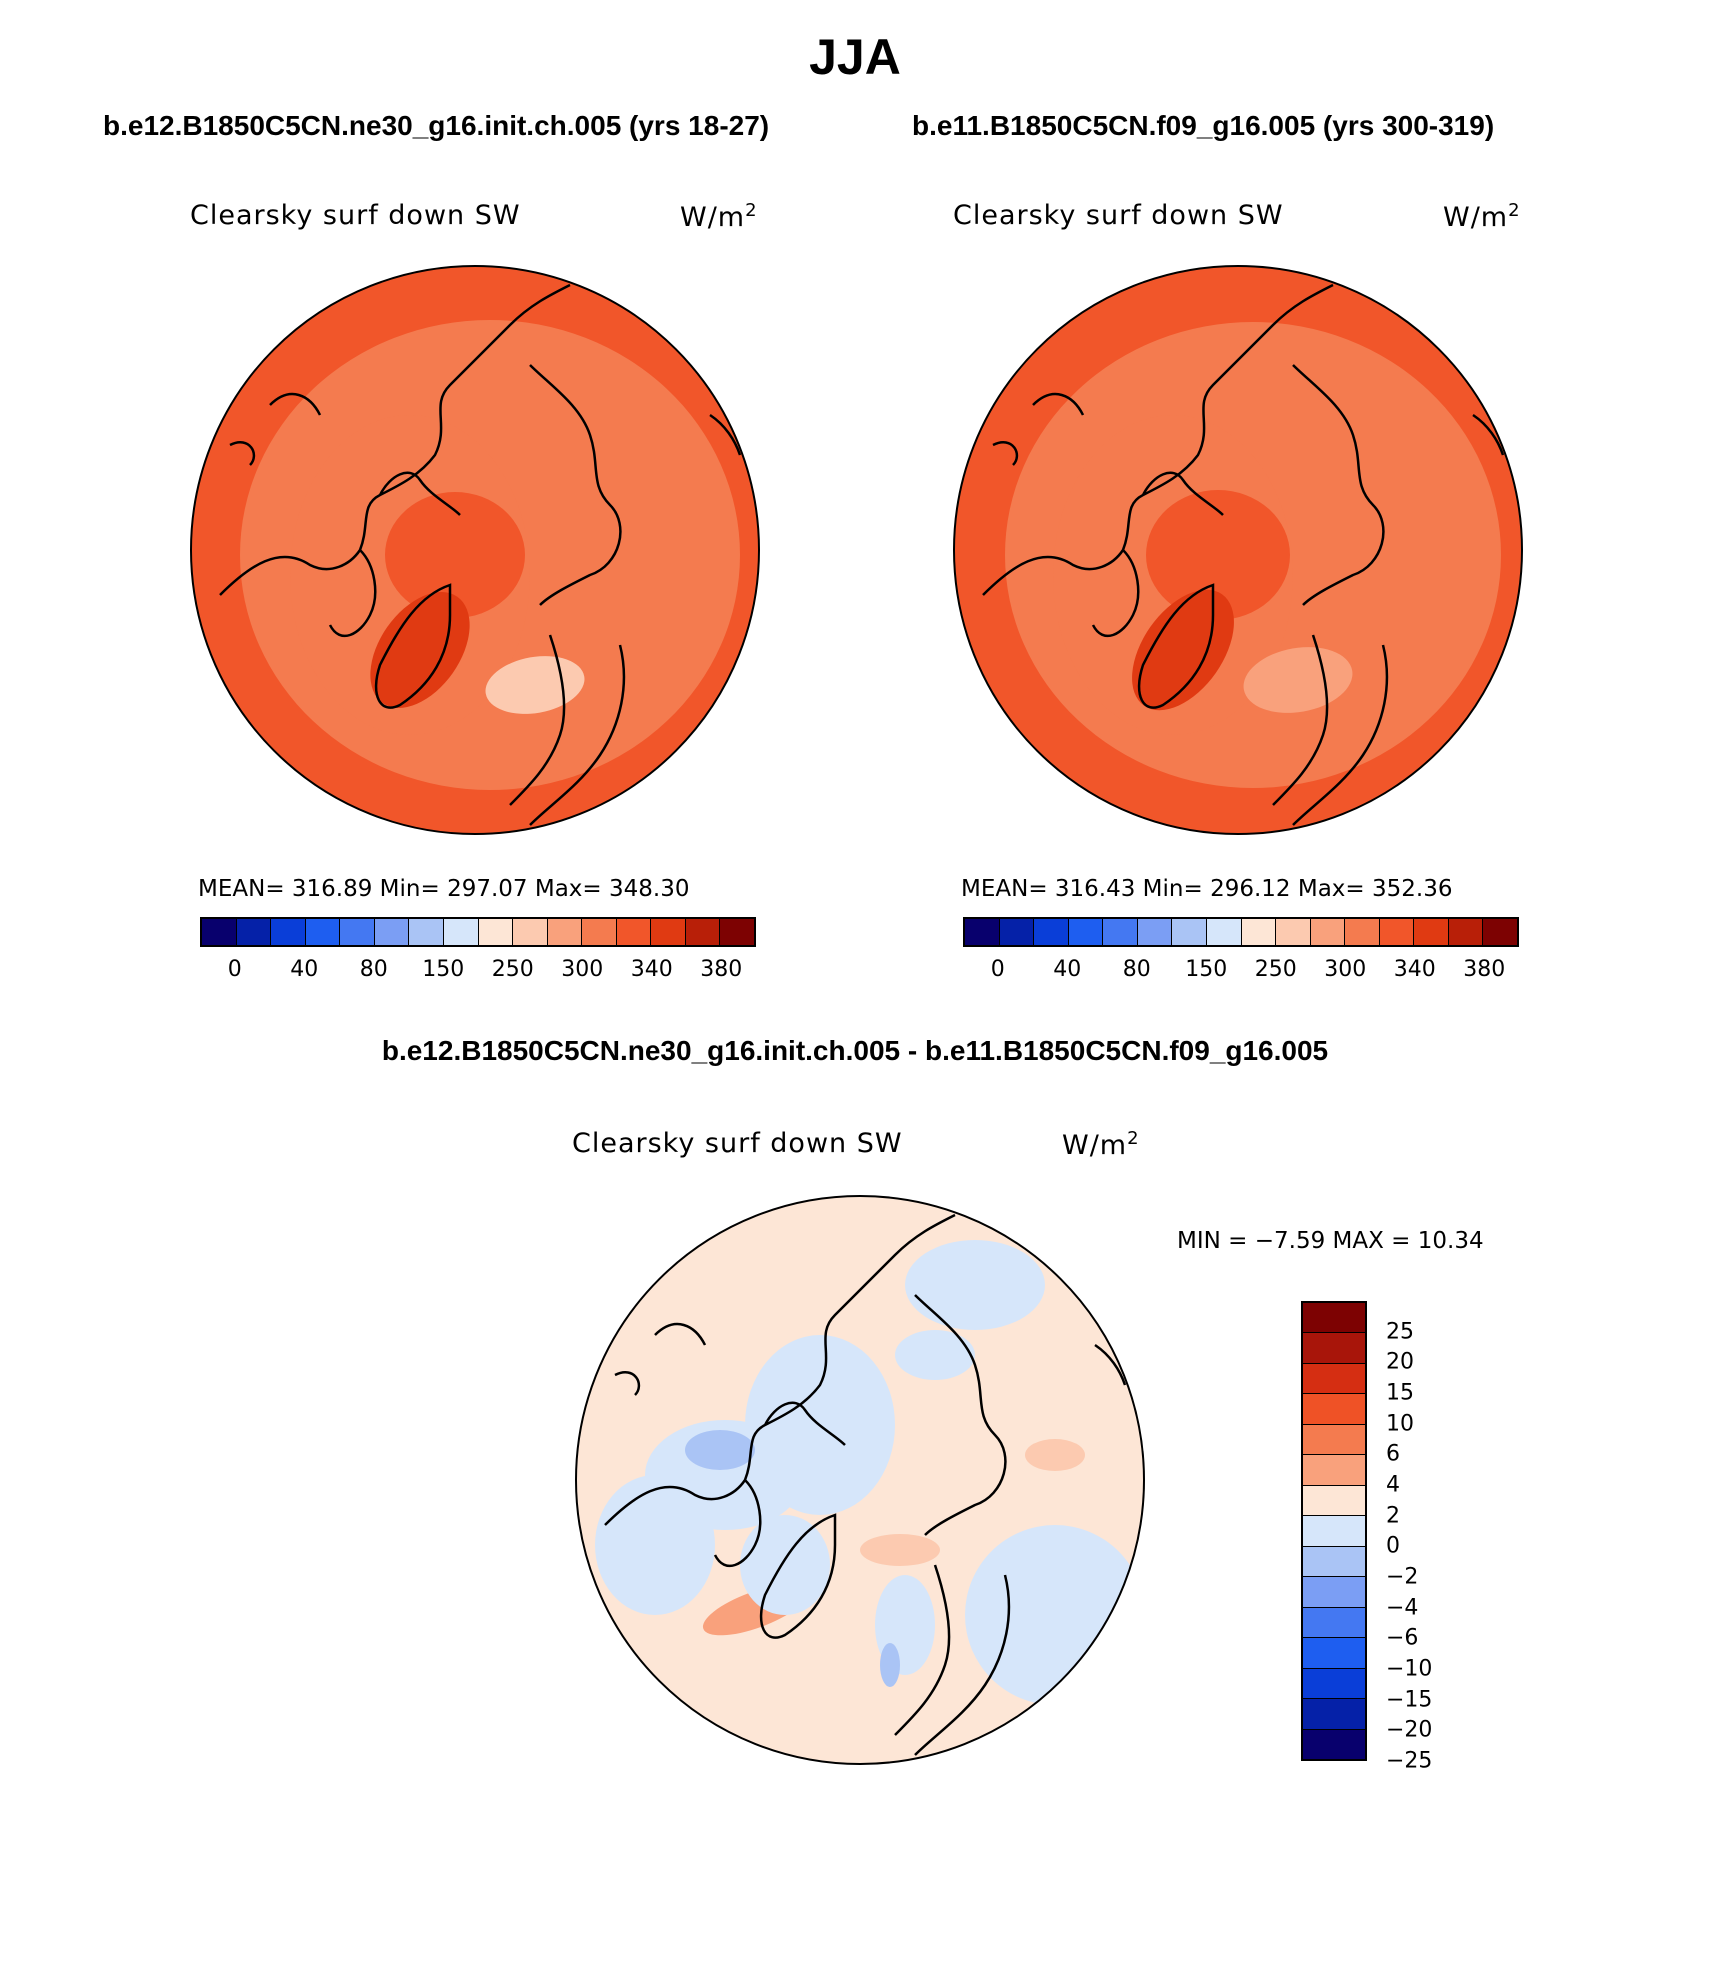 This screenshot has width=1710, height=1972. I want to click on colorbar-tick-label: −4, so click(1402, 1608).